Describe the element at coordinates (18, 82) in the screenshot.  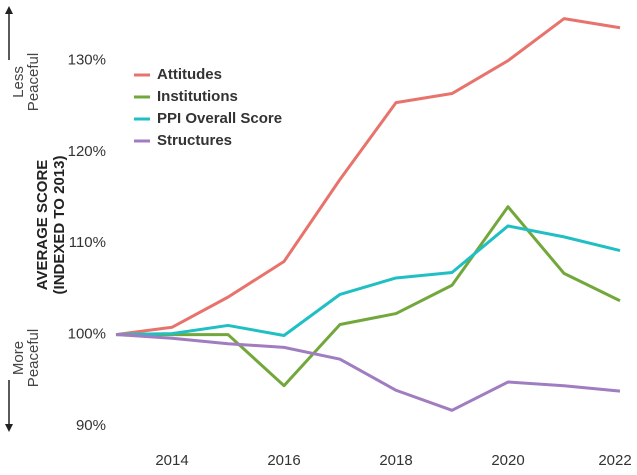
I see `annotation-line: Less` at that location.